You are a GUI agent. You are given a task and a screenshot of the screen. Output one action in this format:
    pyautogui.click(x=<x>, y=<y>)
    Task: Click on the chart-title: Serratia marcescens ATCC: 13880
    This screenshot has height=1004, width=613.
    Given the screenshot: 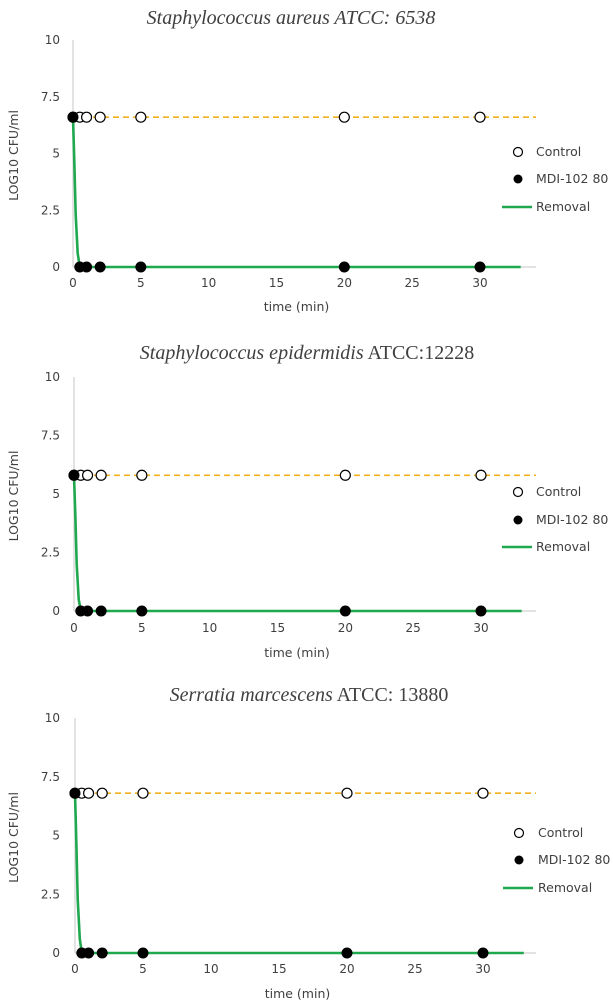 What is the action you would take?
    pyautogui.click(x=309, y=695)
    